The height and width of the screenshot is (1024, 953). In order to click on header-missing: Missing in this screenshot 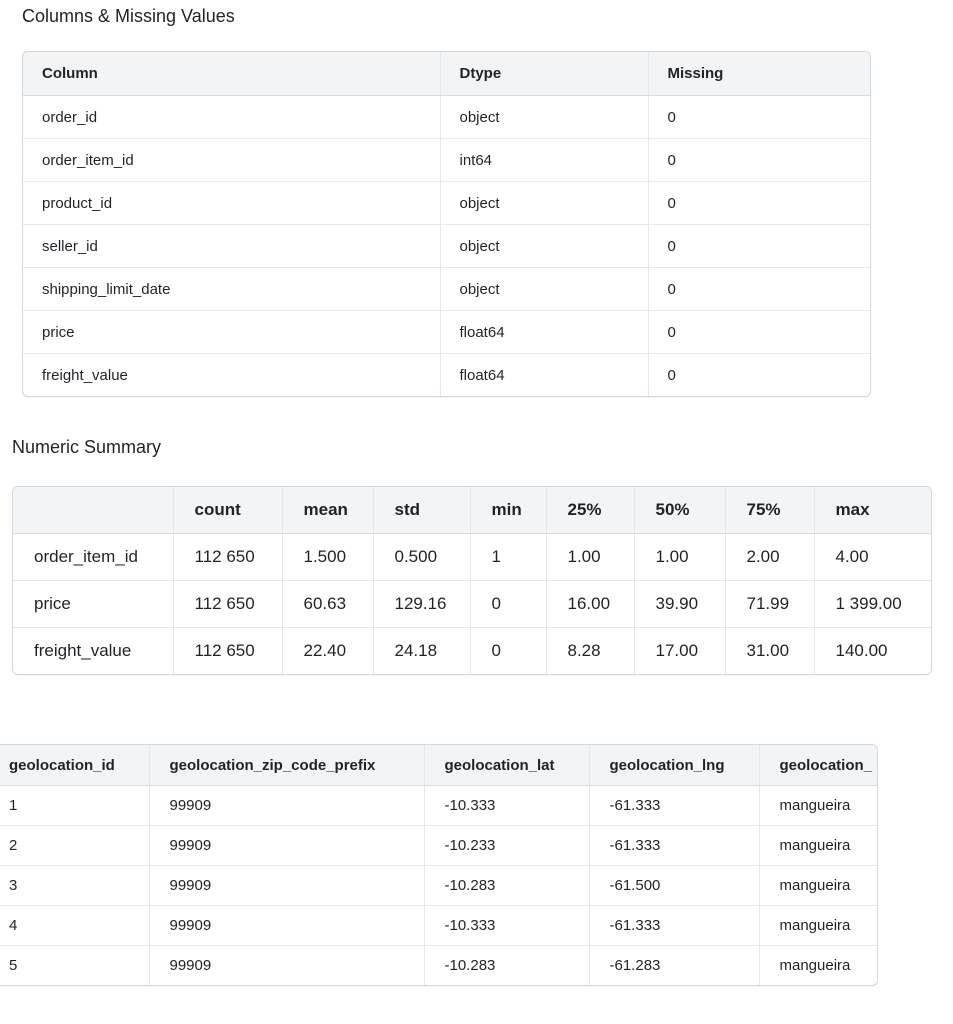, I will do `click(758, 74)`.